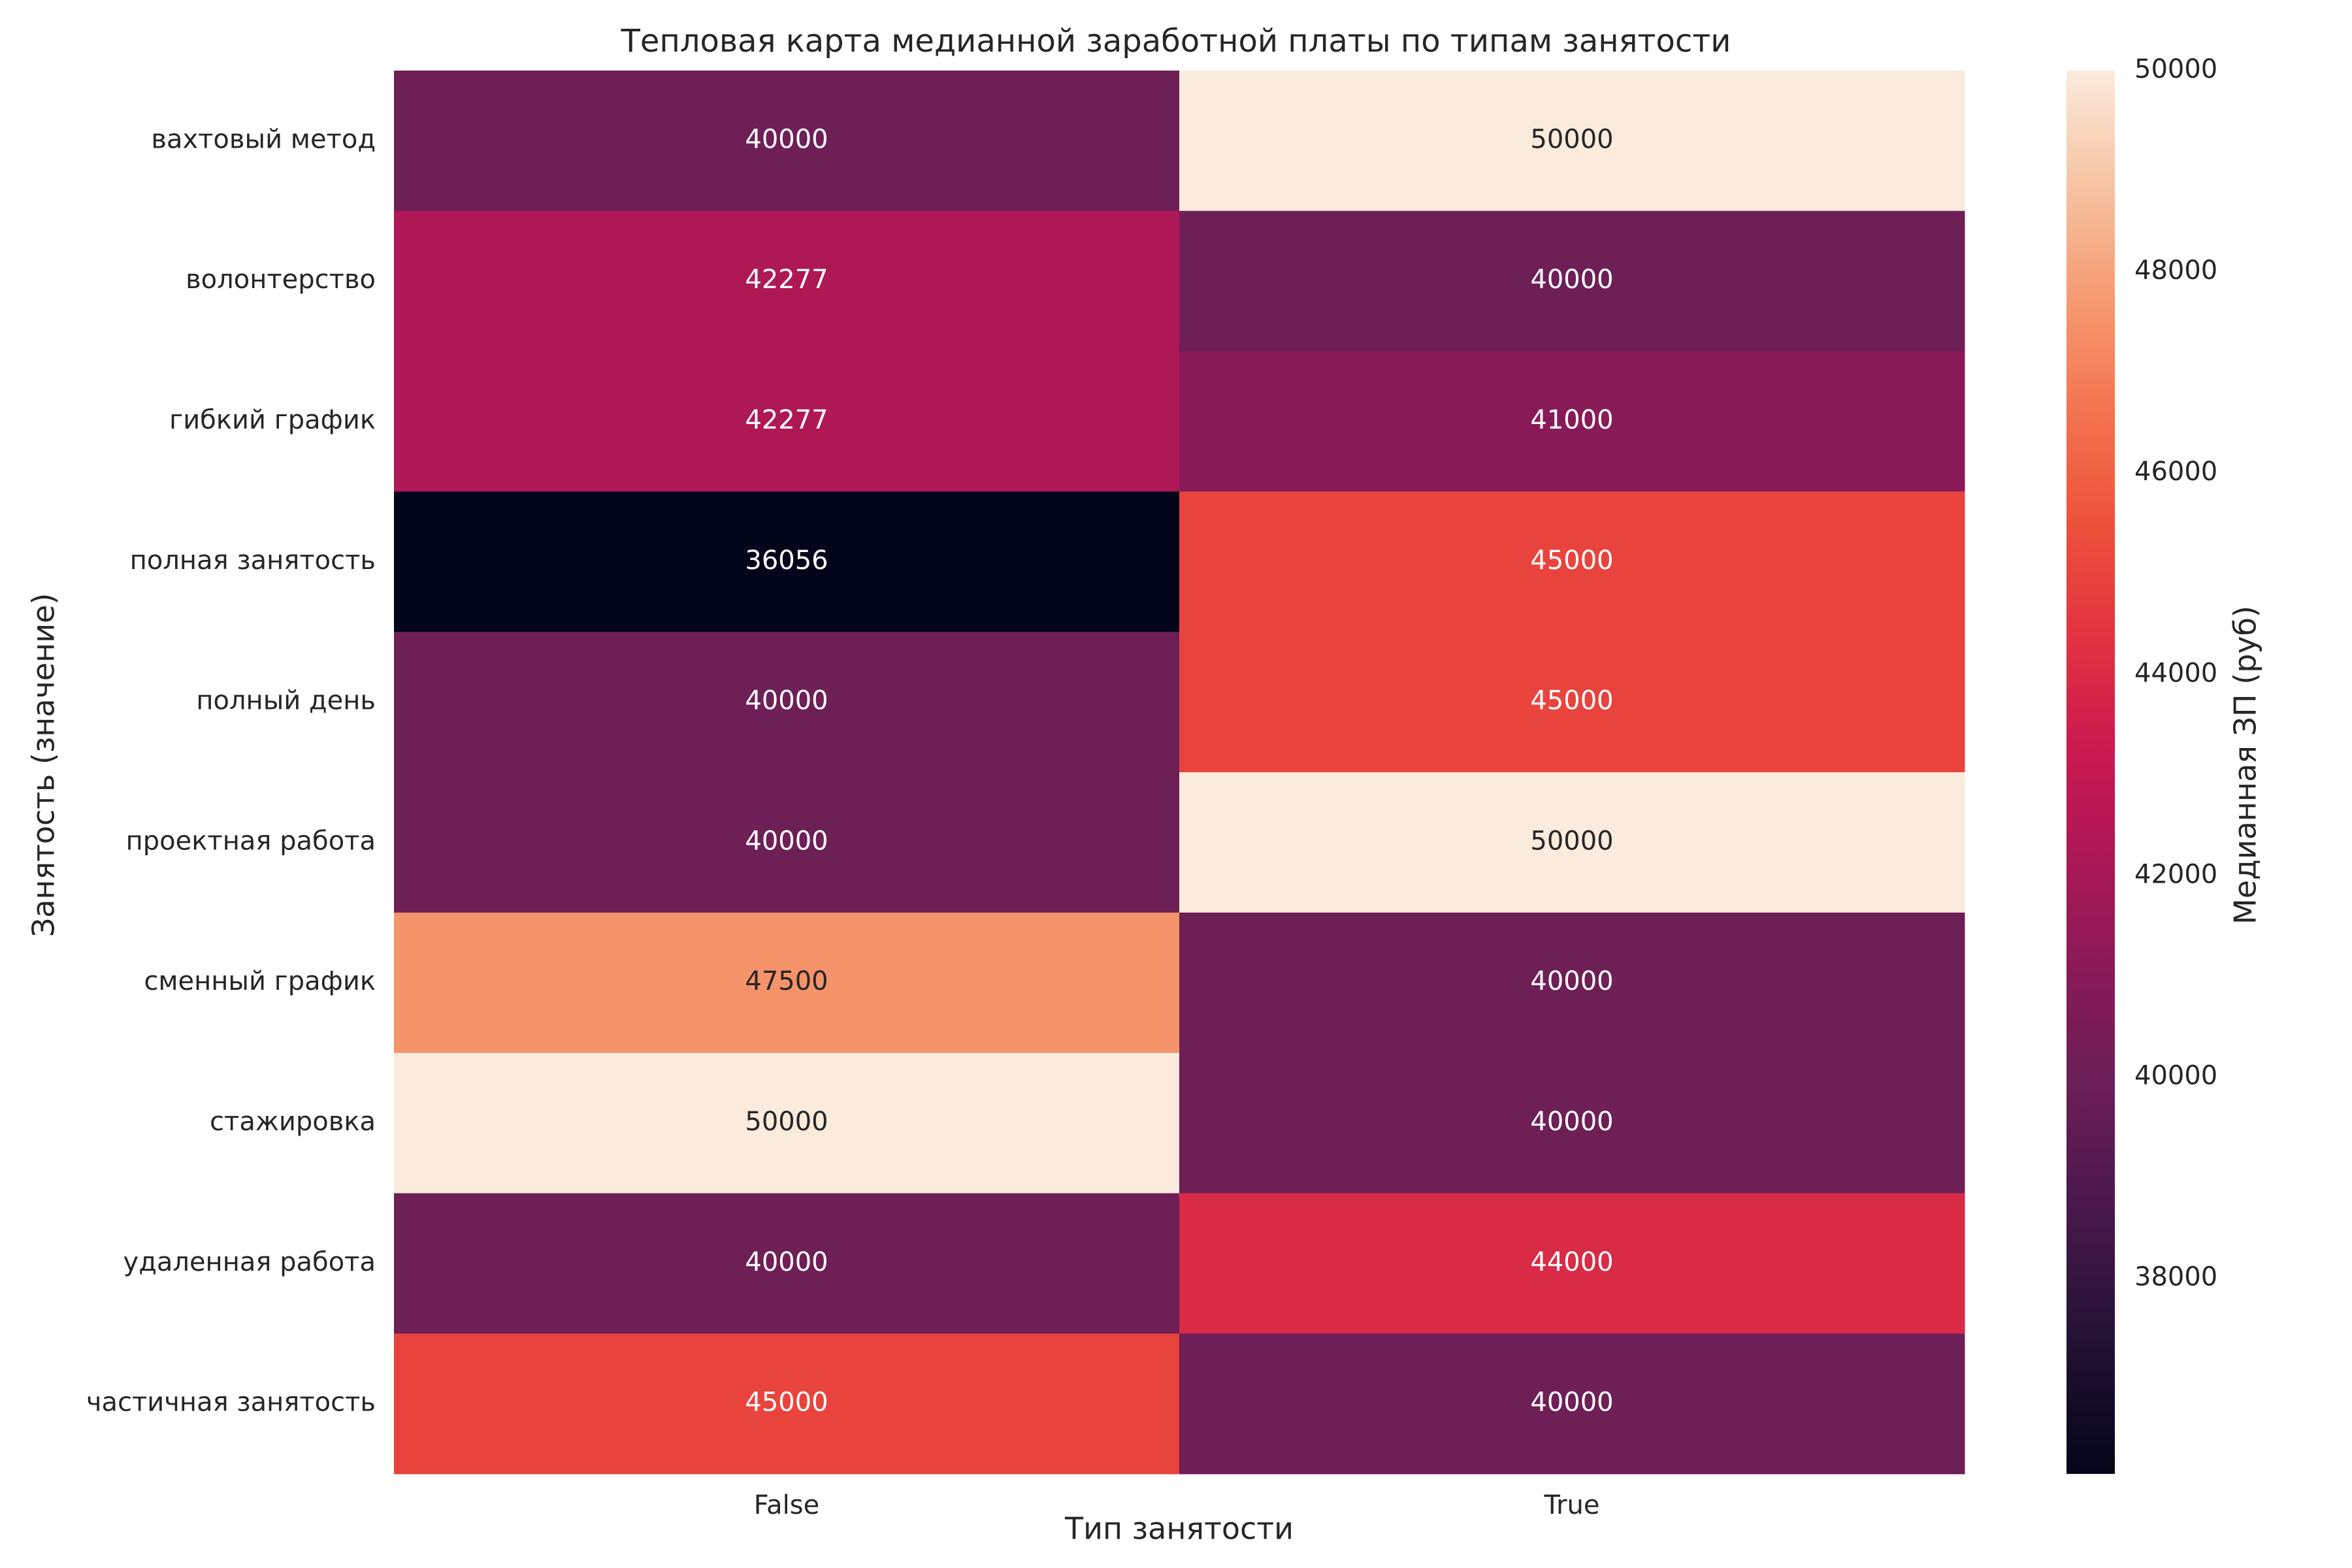  Describe the element at coordinates (260, 981) in the screenshot. I see `y-tick-label: сменный график` at that location.